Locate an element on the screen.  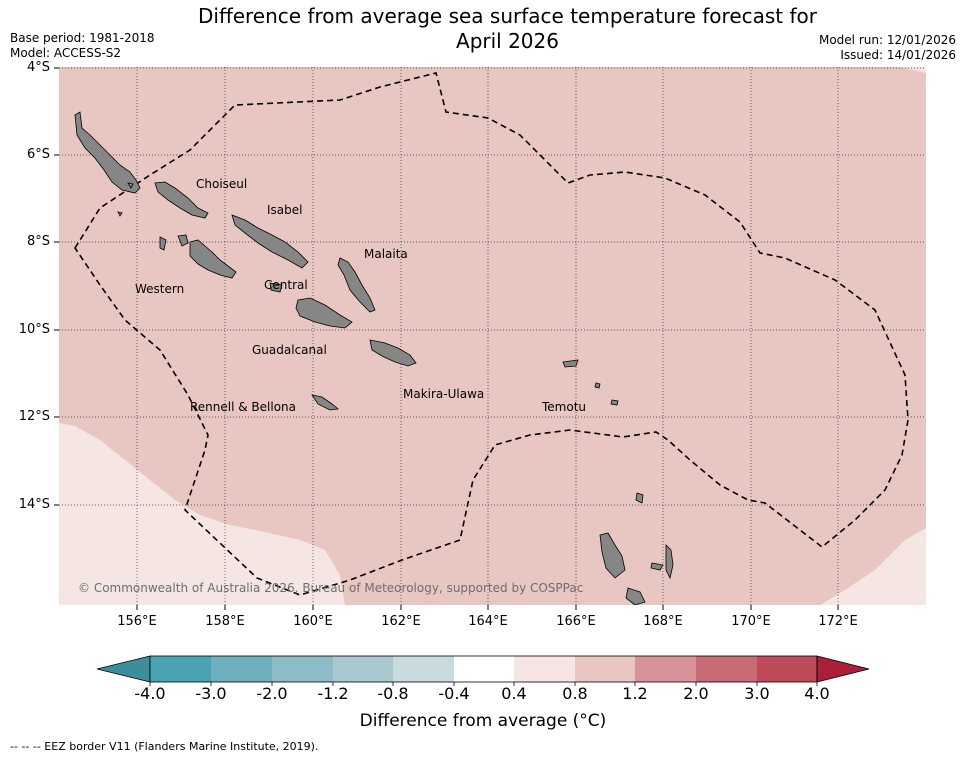
colorbar-tick-label: -0.8 is located at coordinates (393, 693).